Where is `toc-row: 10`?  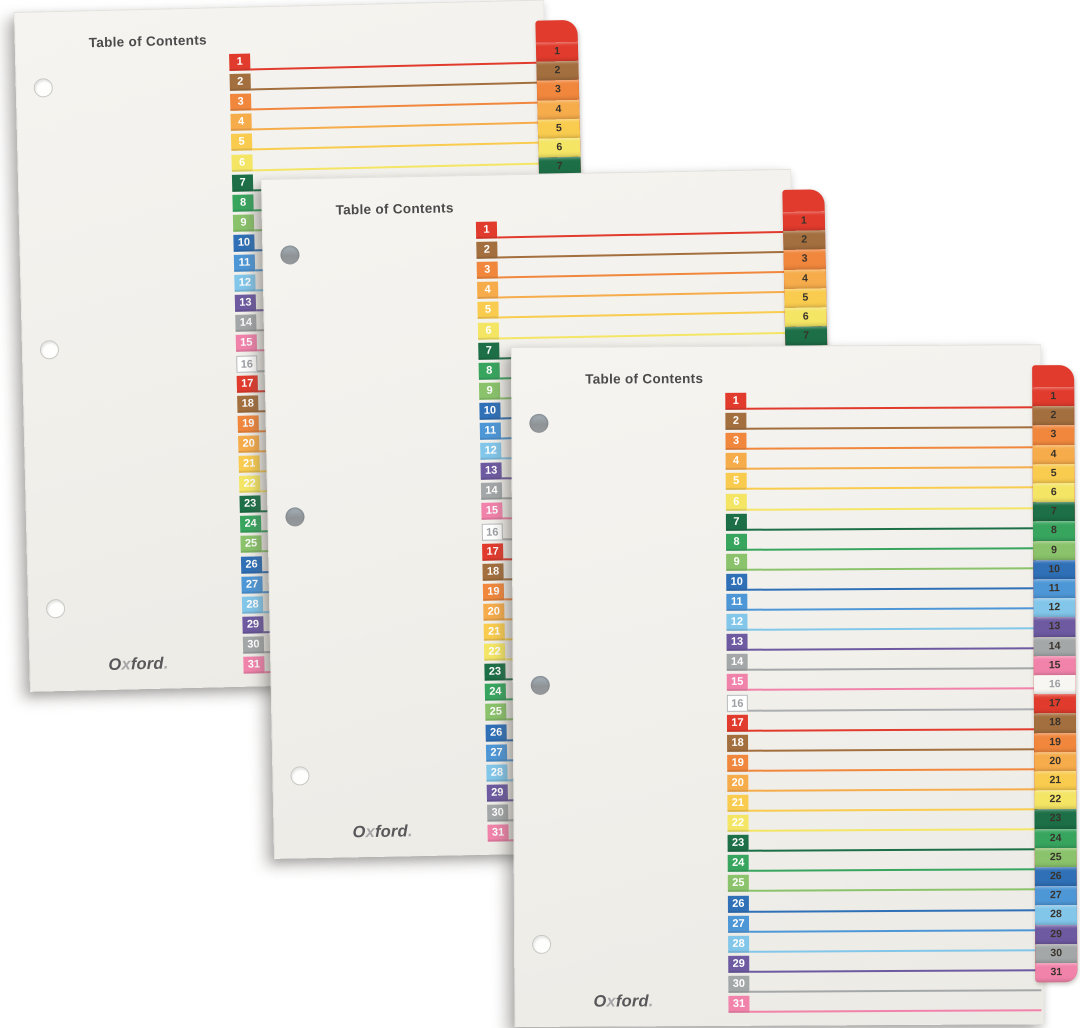 toc-row: 10 is located at coordinates (883, 581).